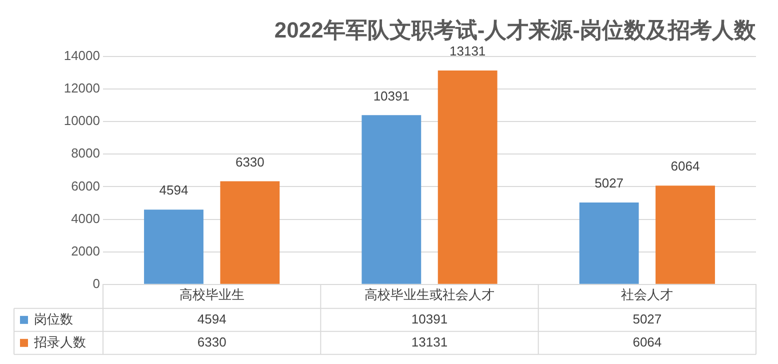 The height and width of the screenshot is (364, 778). What do you see at coordinates (173, 190) in the screenshot?
I see `data-label: 4594` at bounding box center [173, 190].